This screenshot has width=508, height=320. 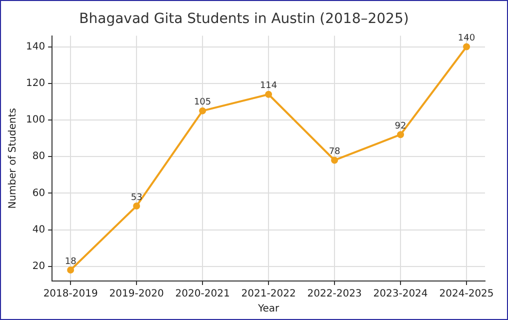 I want to click on y-tick-label: 140, so click(x=36, y=46).